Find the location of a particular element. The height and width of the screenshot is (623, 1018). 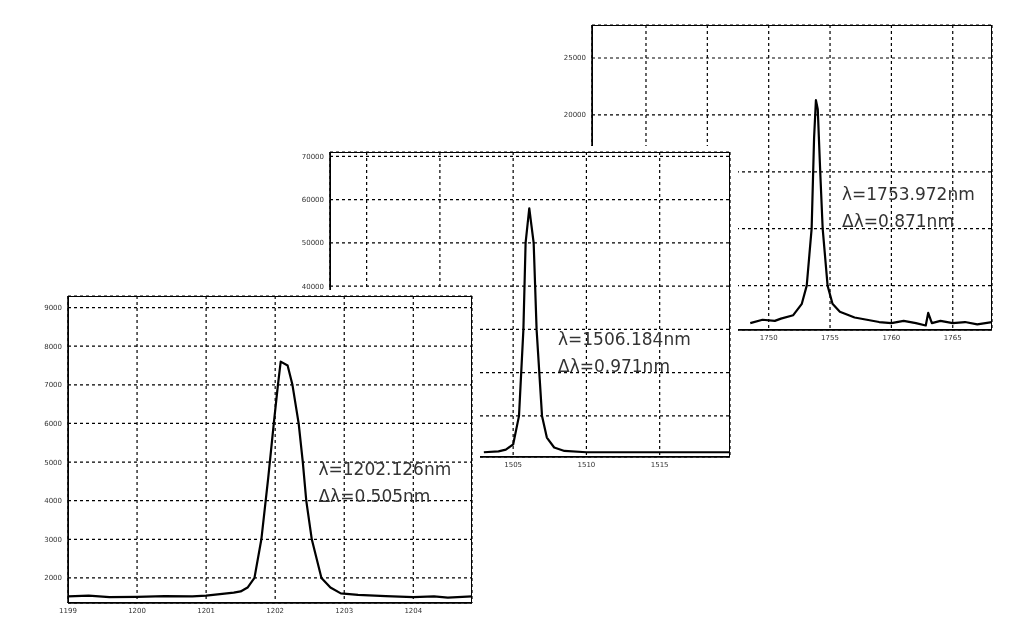

annotation: λ=1202.126nm is located at coordinates (385, 469).